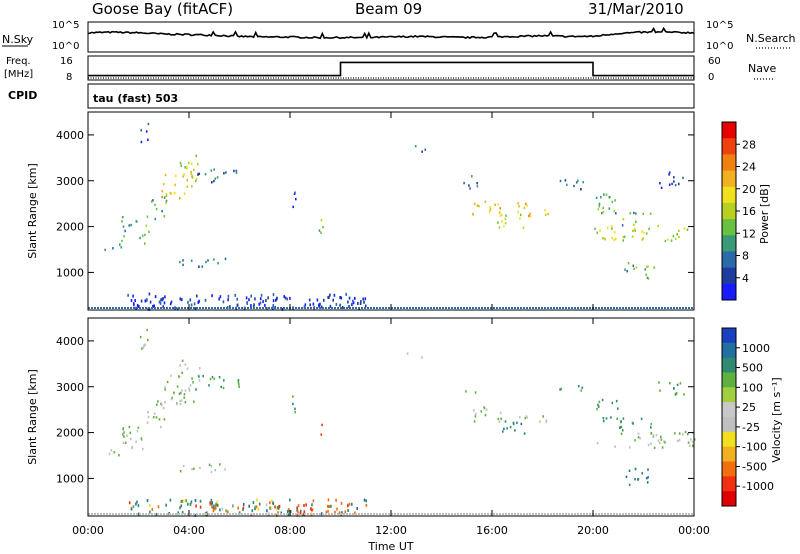 The height and width of the screenshot is (554, 800). What do you see at coordinates (18, 39) in the screenshot?
I see `noise-sky-label: N.Sky` at bounding box center [18, 39].